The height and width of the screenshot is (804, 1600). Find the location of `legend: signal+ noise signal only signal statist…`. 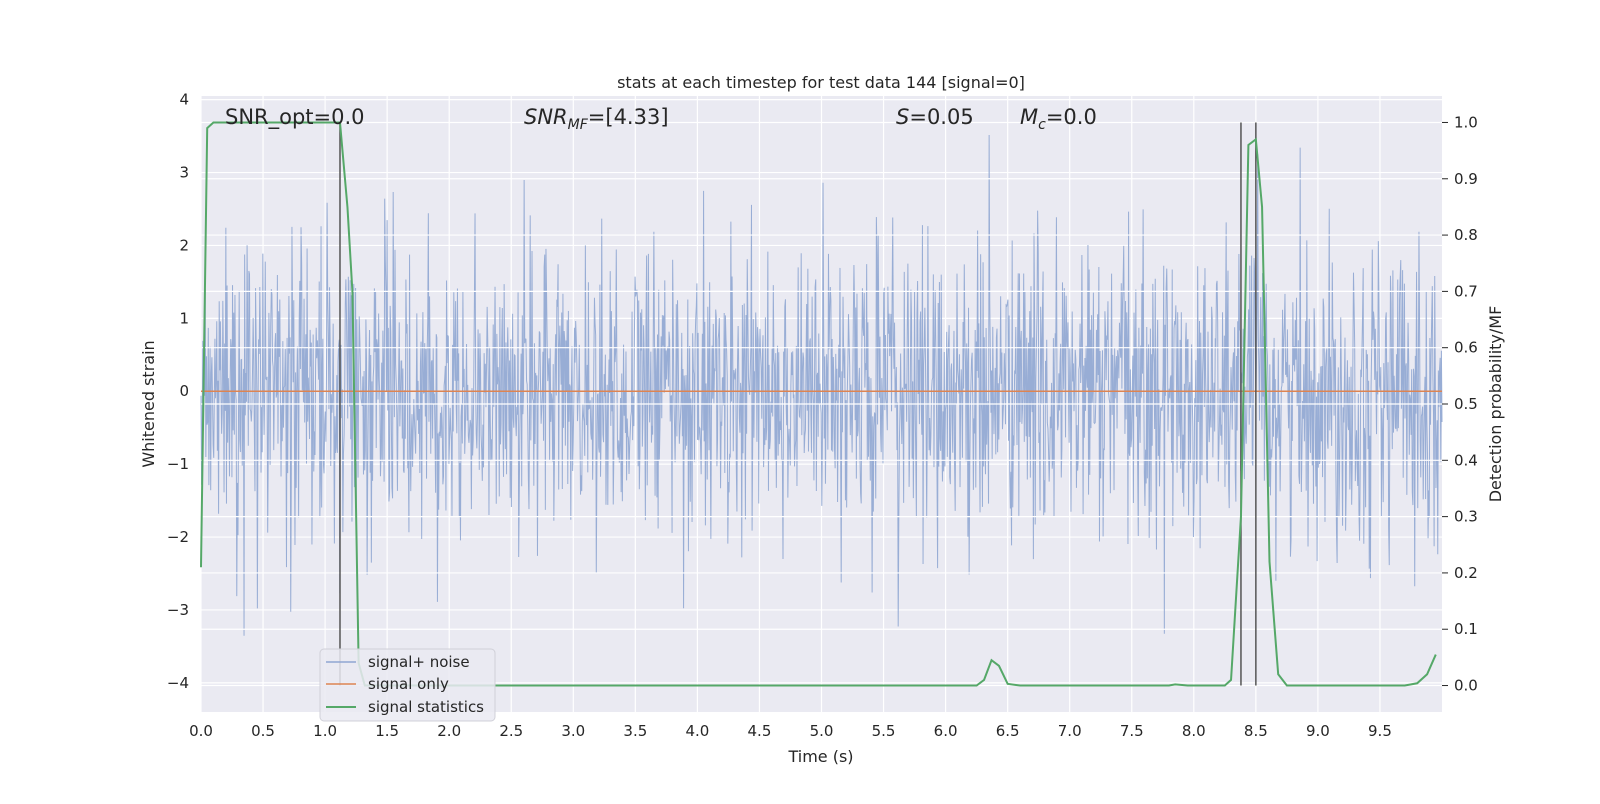

legend: signal+ noise signal only signal statist… is located at coordinates (407, 685).